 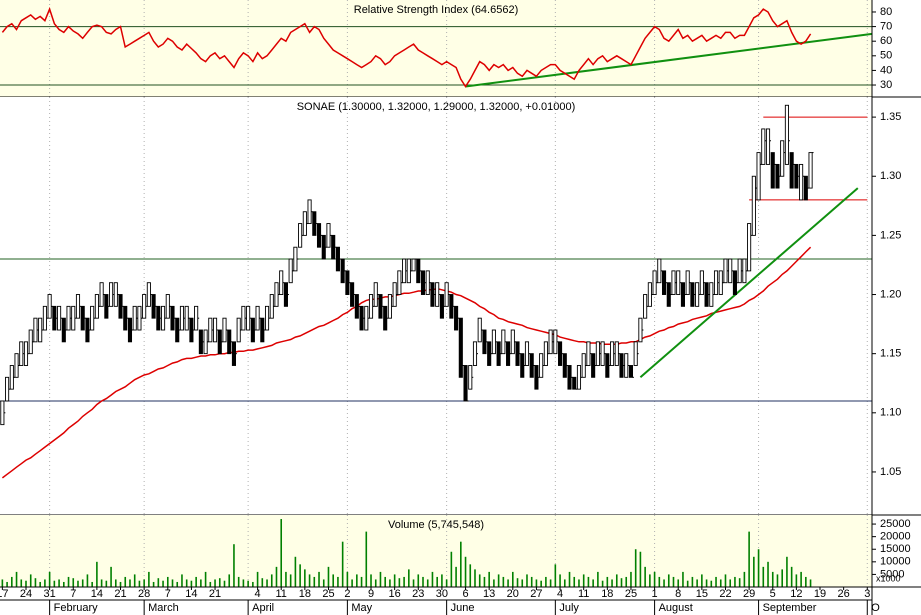 What do you see at coordinates (895, 524) in the screenshot?
I see `y-tick-label: 25000` at bounding box center [895, 524].